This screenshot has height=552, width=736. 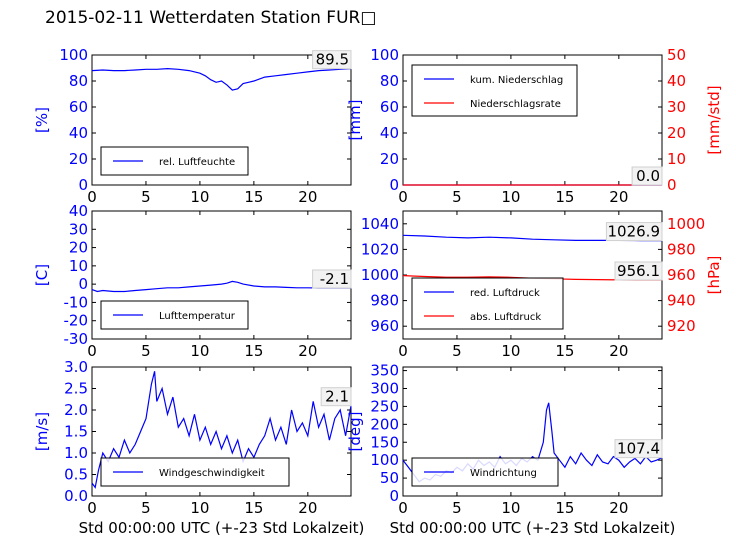 What do you see at coordinates (494, 90) in the screenshot?
I see `precipitation-legend-box` at bounding box center [494, 90].